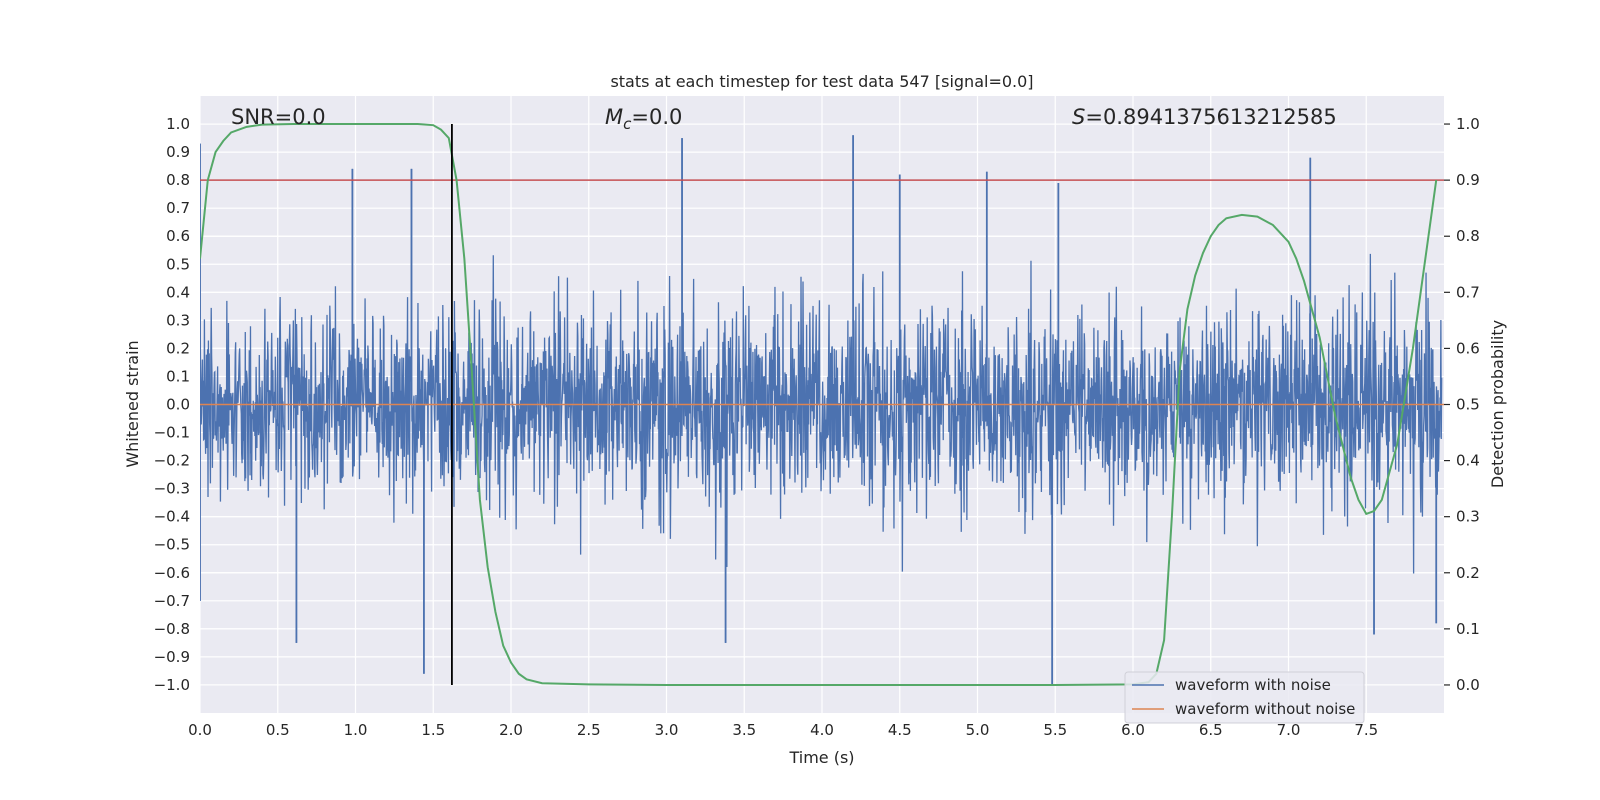  I want to click on y-tick-label: −0.2, so click(172, 461).